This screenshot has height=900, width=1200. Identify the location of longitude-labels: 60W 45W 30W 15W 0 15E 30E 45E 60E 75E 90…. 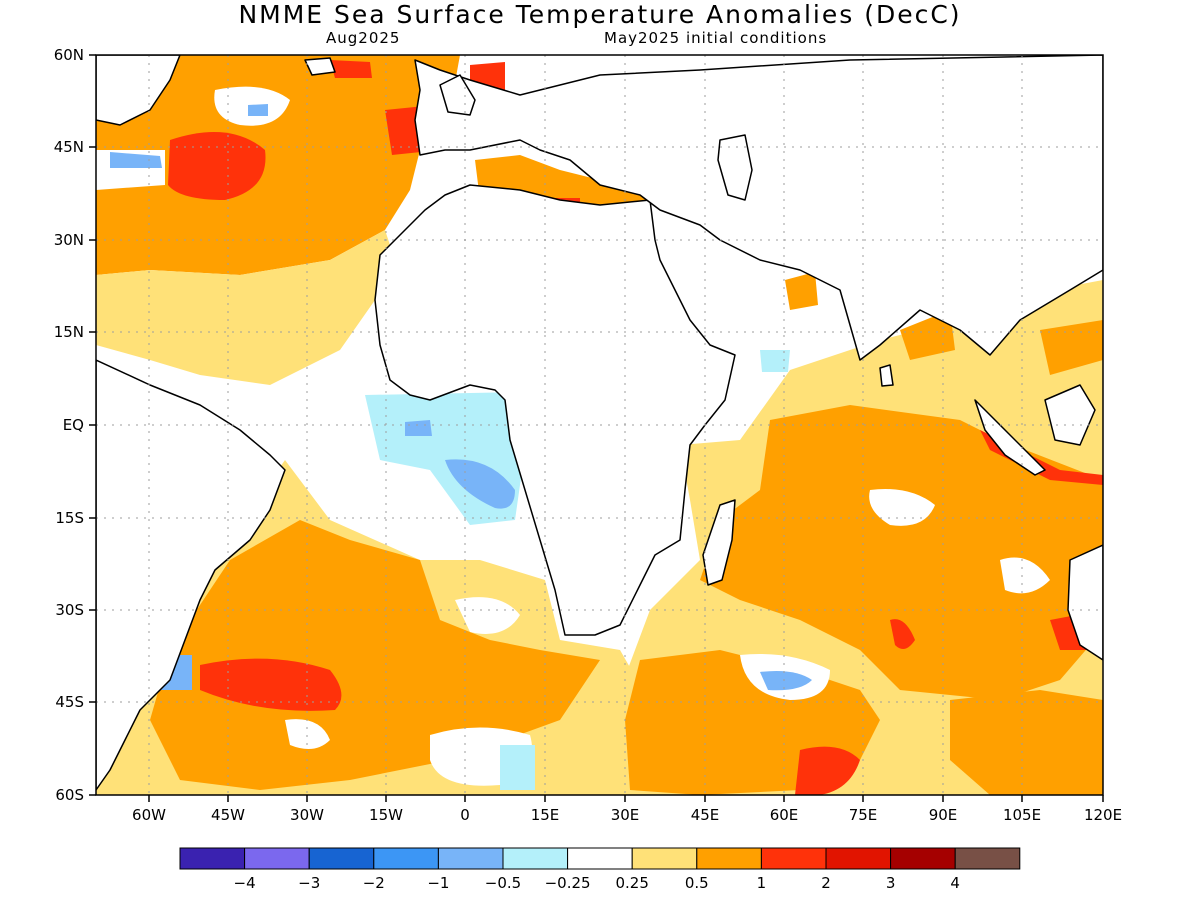
(627, 815).